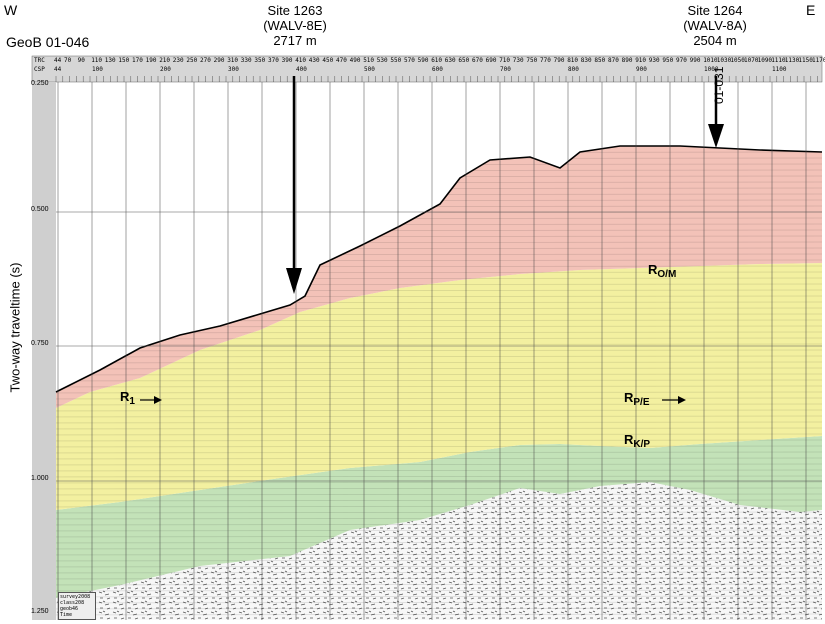 This screenshot has width=825, height=624. What do you see at coordinates (779, 69) in the screenshot?
I see `csp-number: 1100` at bounding box center [779, 69].